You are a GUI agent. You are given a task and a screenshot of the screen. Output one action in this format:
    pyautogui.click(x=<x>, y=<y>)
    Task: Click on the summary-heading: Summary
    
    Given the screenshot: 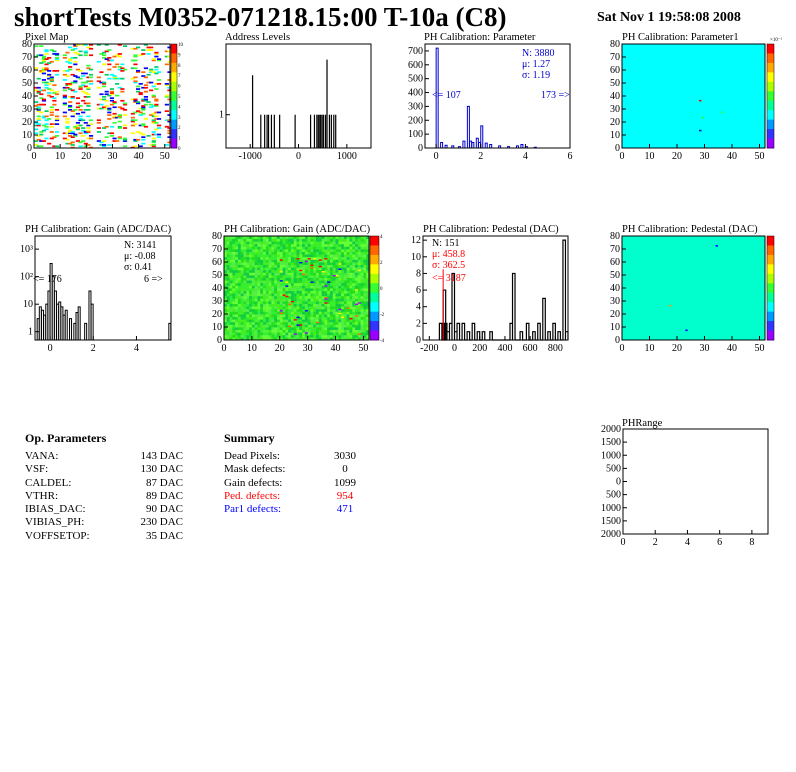 What is the action you would take?
    pyautogui.click(x=249, y=438)
    